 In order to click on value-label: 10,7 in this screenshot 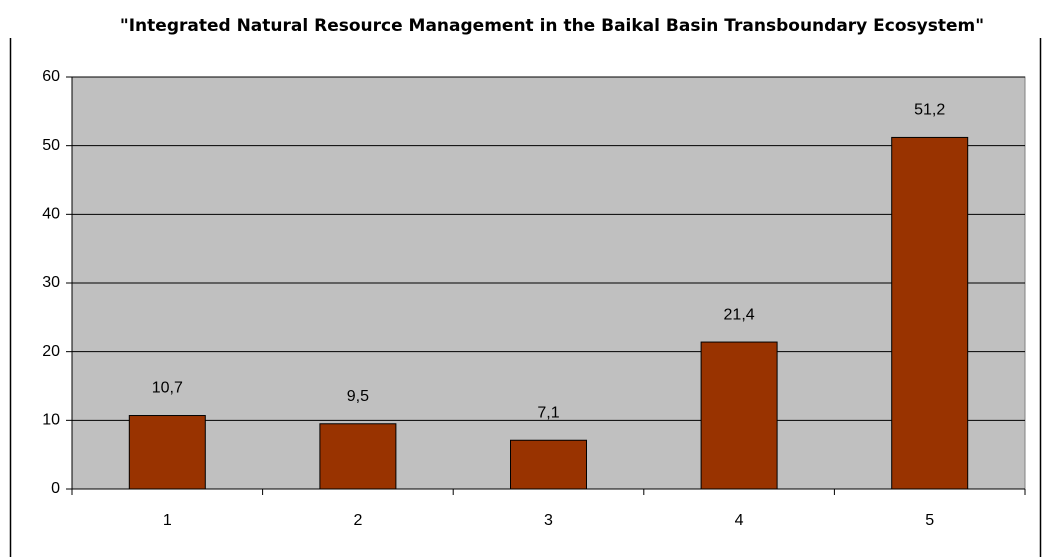, I will do `click(167, 388)`.